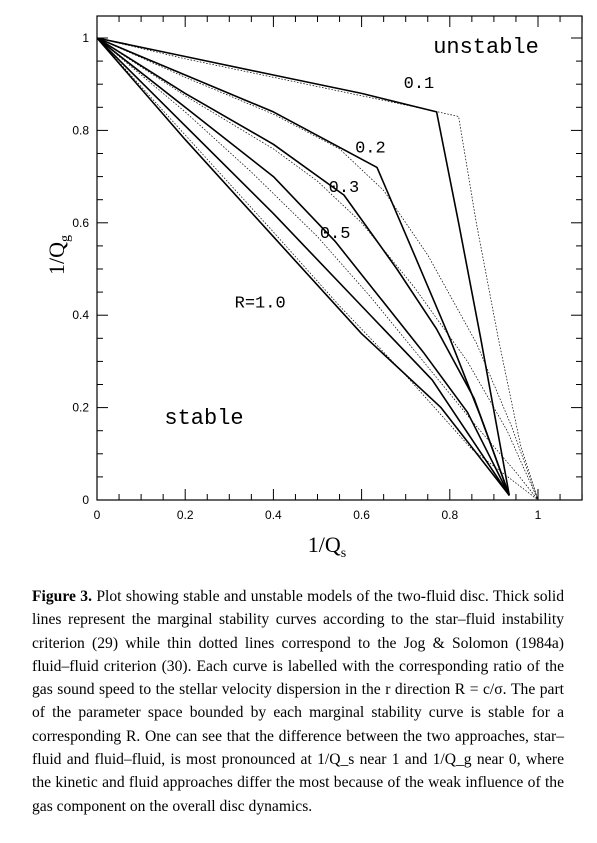  What do you see at coordinates (80, 315) in the screenshot?
I see `y-tick-label: 0.4` at bounding box center [80, 315].